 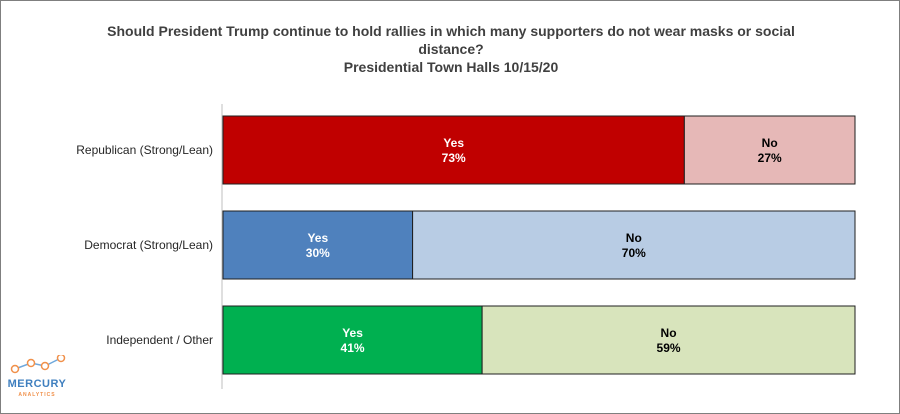 I want to click on bar-label-democrat-strong-lean-no: No, so click(x=634, y=238).